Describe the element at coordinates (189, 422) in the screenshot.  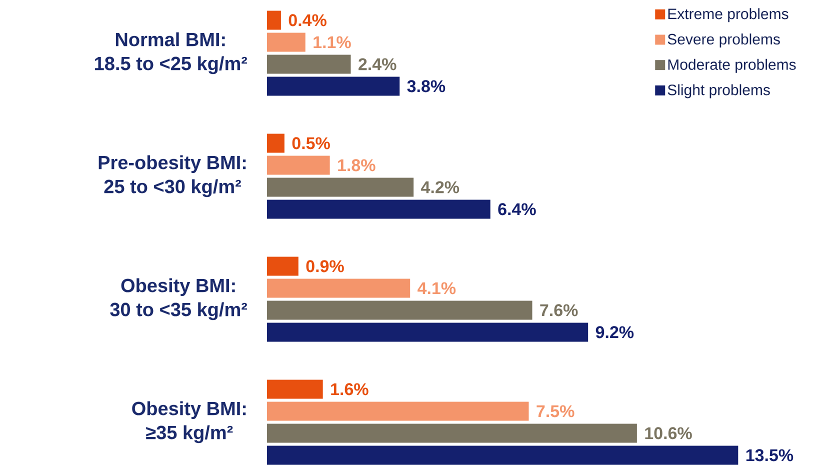
I see `y-tick-label: Obesity BMI: ≥35 kg/m²` at that location.